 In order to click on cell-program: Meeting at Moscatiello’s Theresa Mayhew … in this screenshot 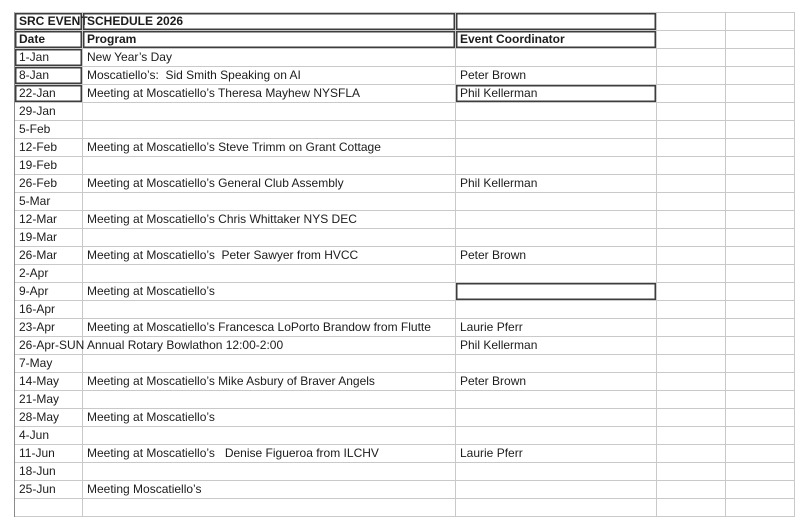, I will do `click(269, 94)`.